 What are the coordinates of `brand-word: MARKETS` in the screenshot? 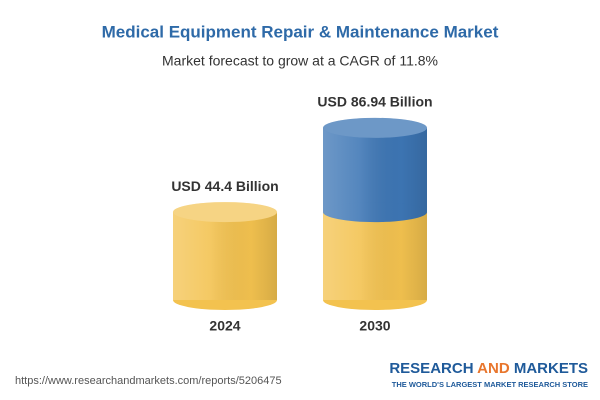 It's located at (551, 368).